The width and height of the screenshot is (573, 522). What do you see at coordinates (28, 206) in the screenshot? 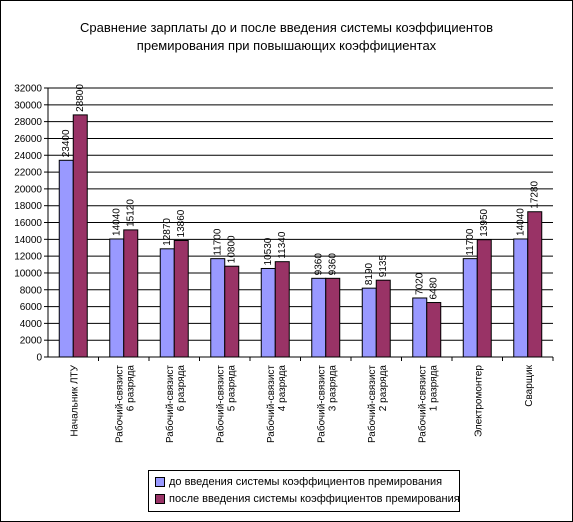
I see `y-tick-label: 18000` at bounding box center [28, 206].